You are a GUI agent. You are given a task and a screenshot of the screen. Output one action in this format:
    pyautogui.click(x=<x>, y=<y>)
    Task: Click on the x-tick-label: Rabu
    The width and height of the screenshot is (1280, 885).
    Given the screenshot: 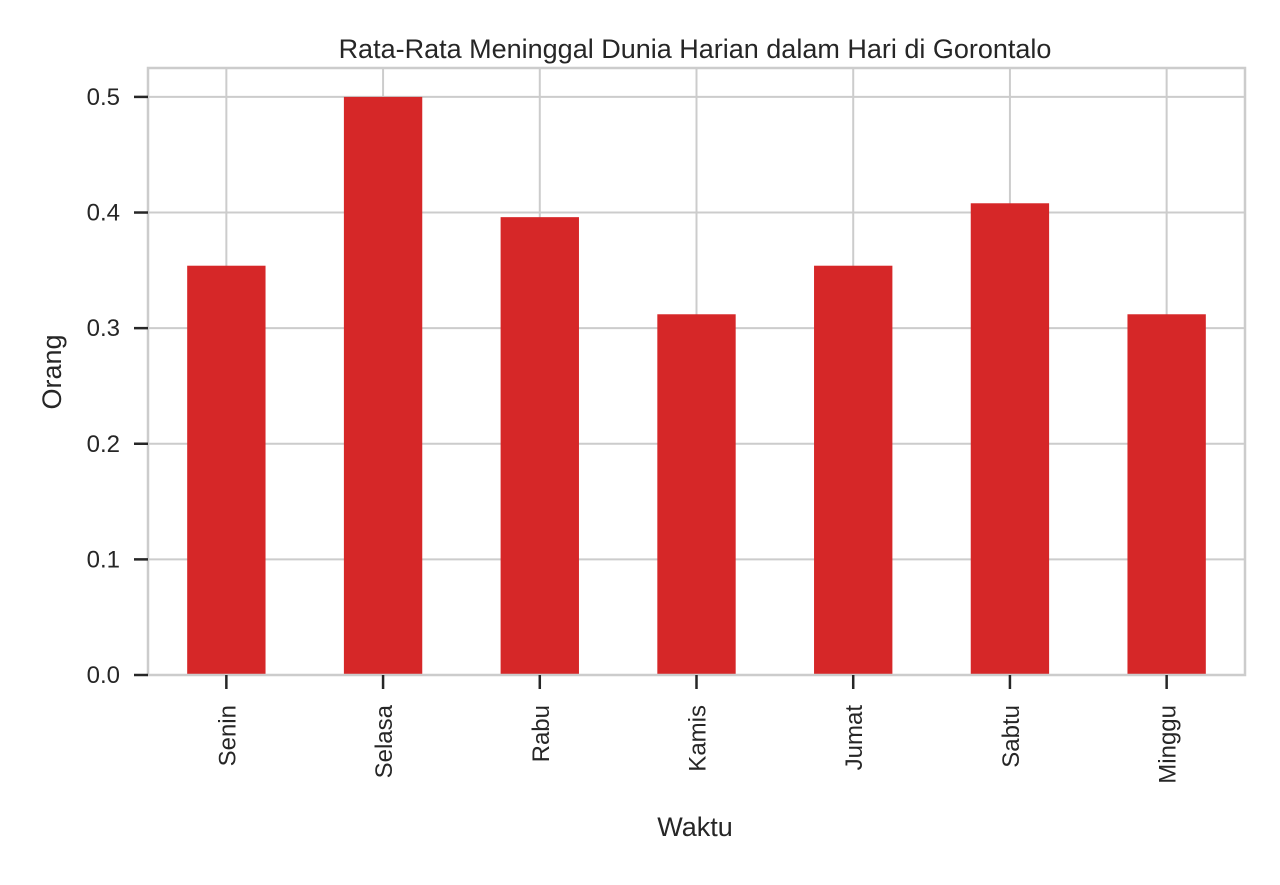 What is the action you would take?
    pyautogui.click(x=541, y=733)
    